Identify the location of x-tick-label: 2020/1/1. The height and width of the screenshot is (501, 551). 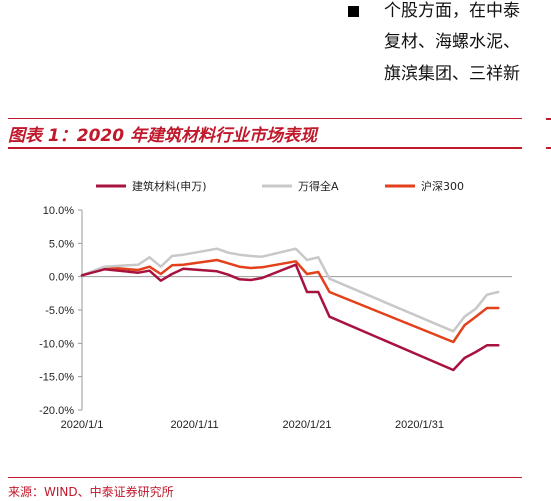
(82, 425).